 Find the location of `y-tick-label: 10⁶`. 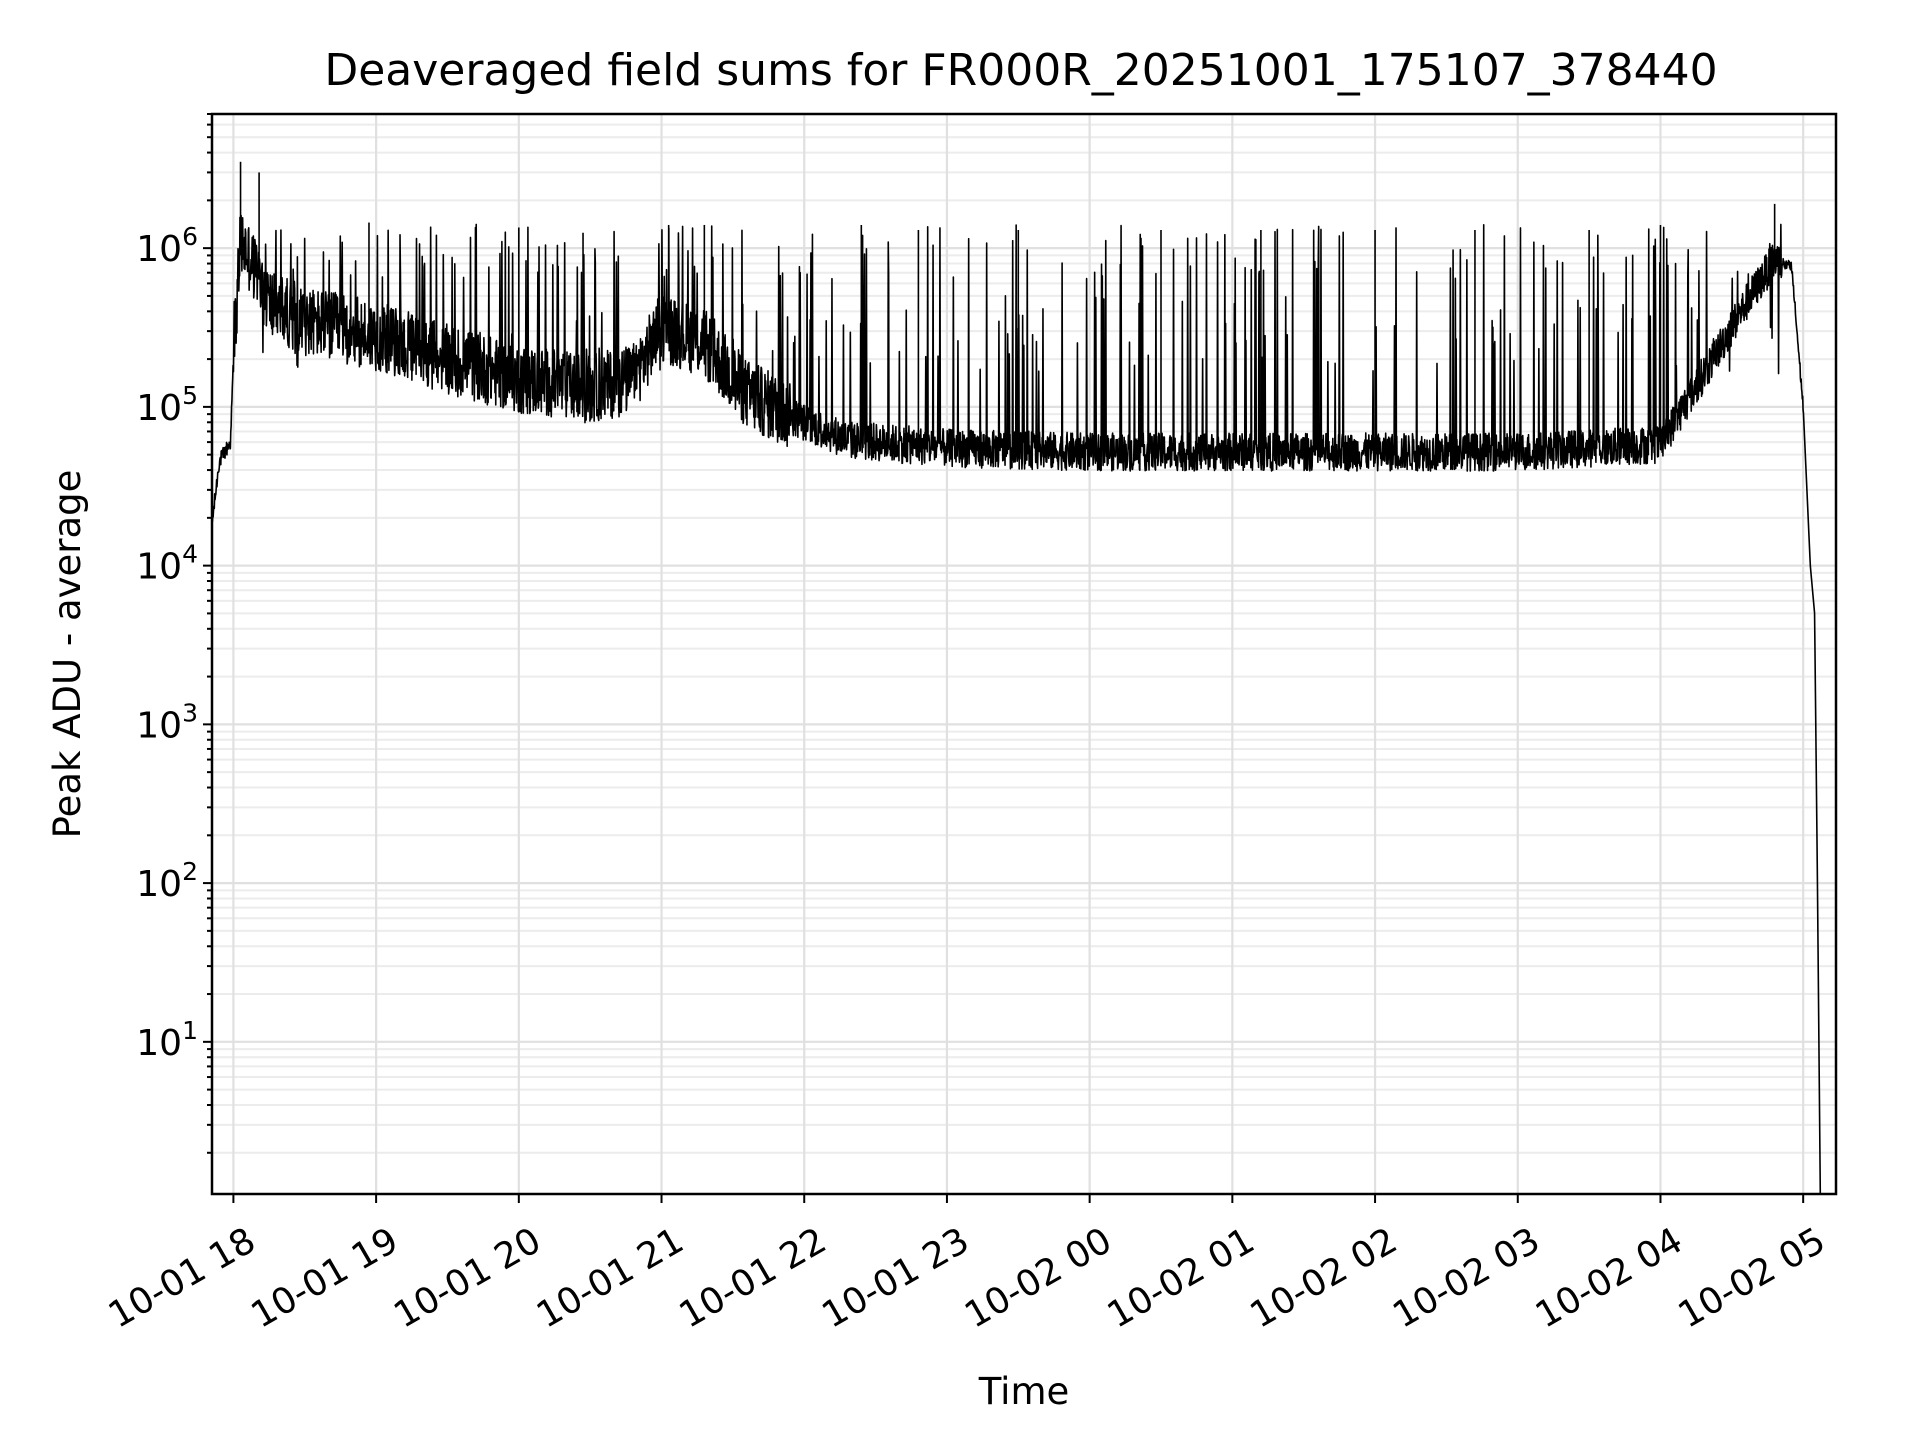

y-tick-label: 10⁶ is located at coordinates (167, 246).